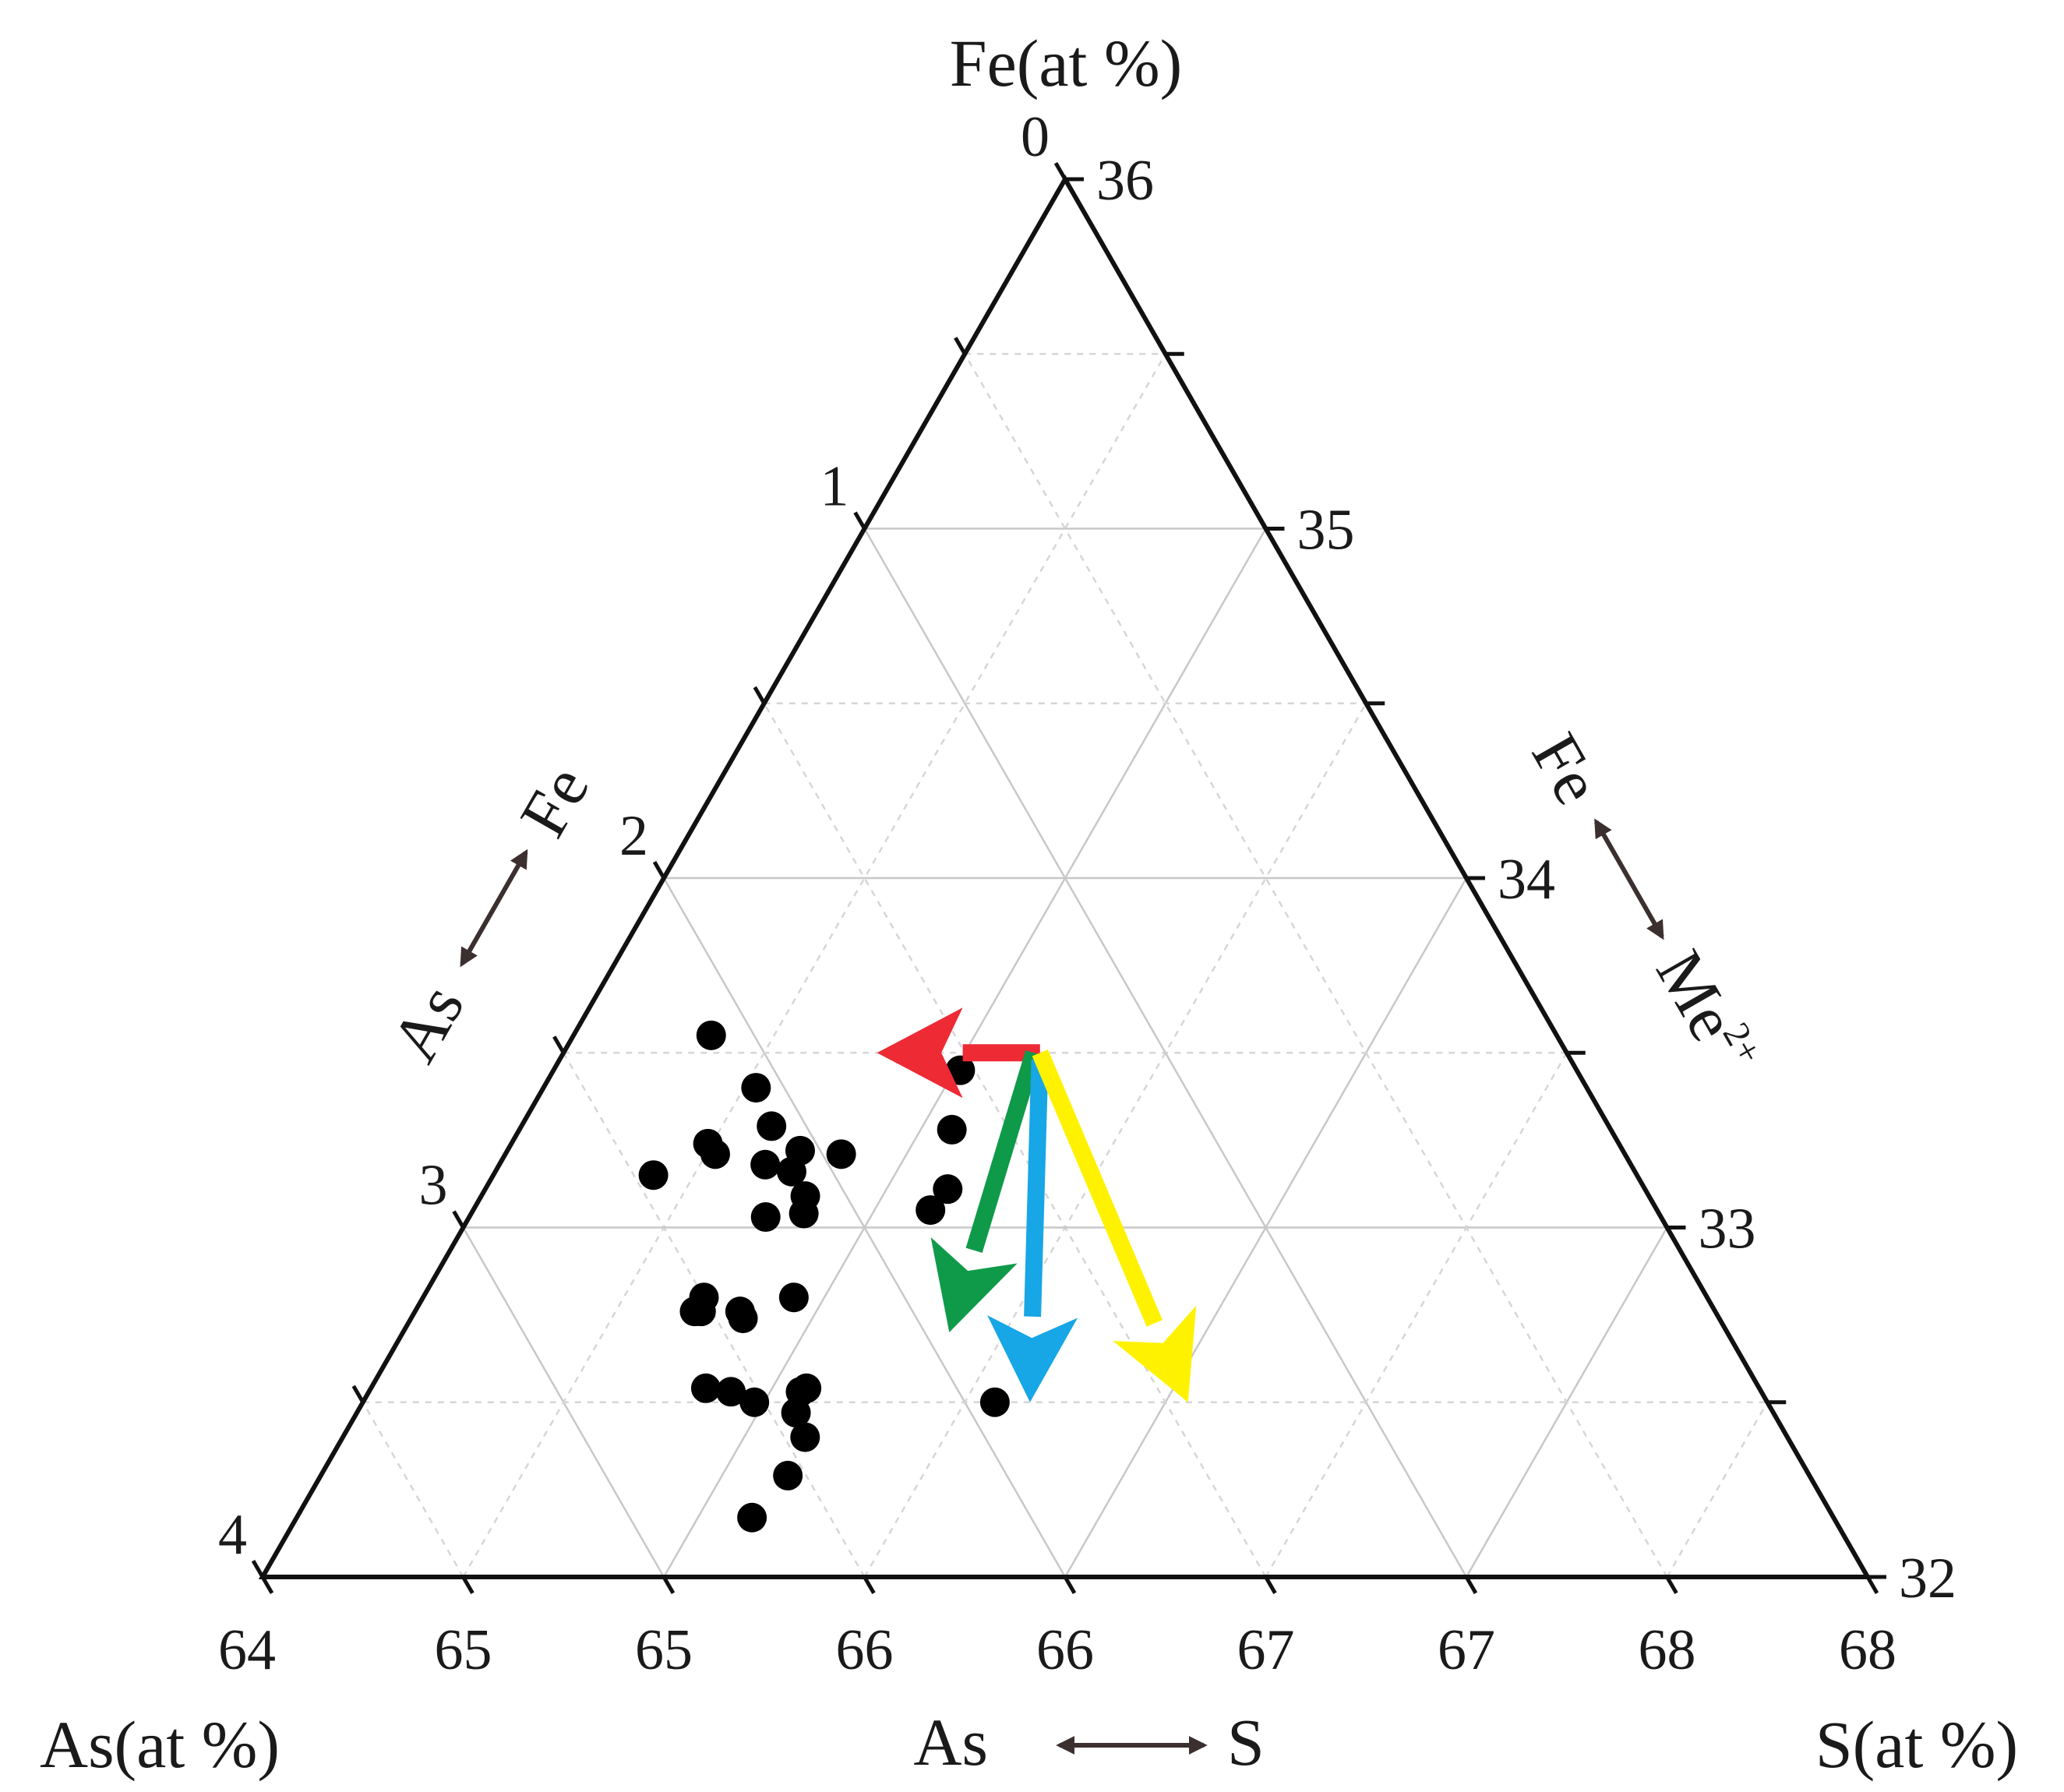 The height and width of the screenshot is (1792, 2064). I want to click on top-tick-label: 2, so click(633, 836).